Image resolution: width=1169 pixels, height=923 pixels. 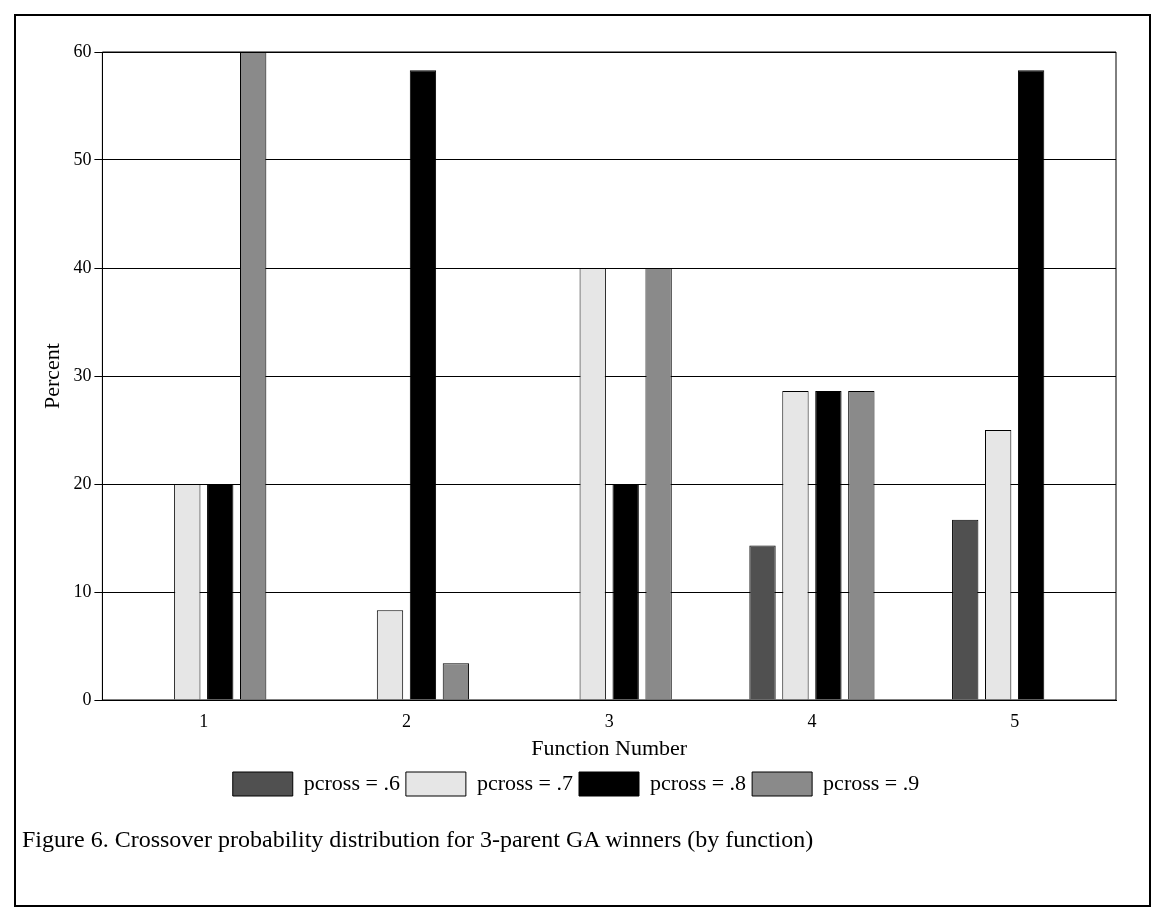 What do you see at coordinates (82, 158) in the screenshot?
I see `y-tick-label: 50` at bounding box center [82, 158].